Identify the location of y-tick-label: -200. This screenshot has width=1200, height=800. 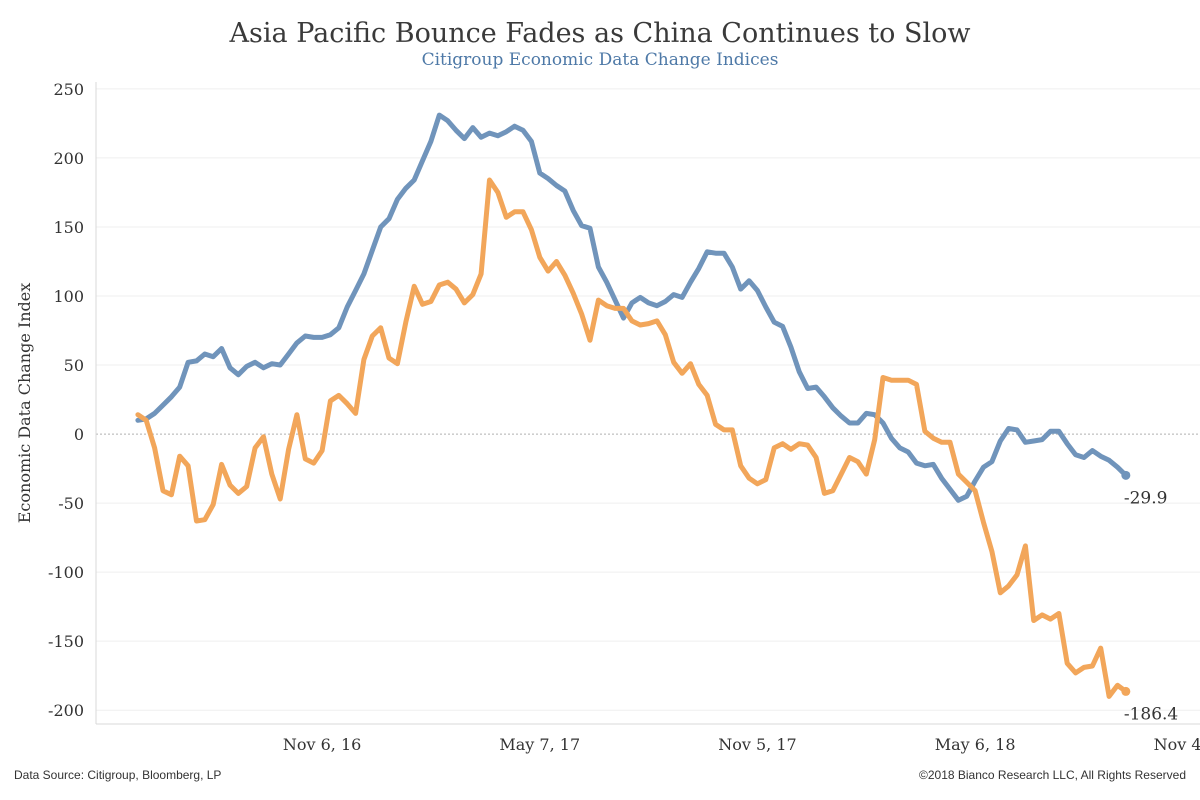
(66, 710).